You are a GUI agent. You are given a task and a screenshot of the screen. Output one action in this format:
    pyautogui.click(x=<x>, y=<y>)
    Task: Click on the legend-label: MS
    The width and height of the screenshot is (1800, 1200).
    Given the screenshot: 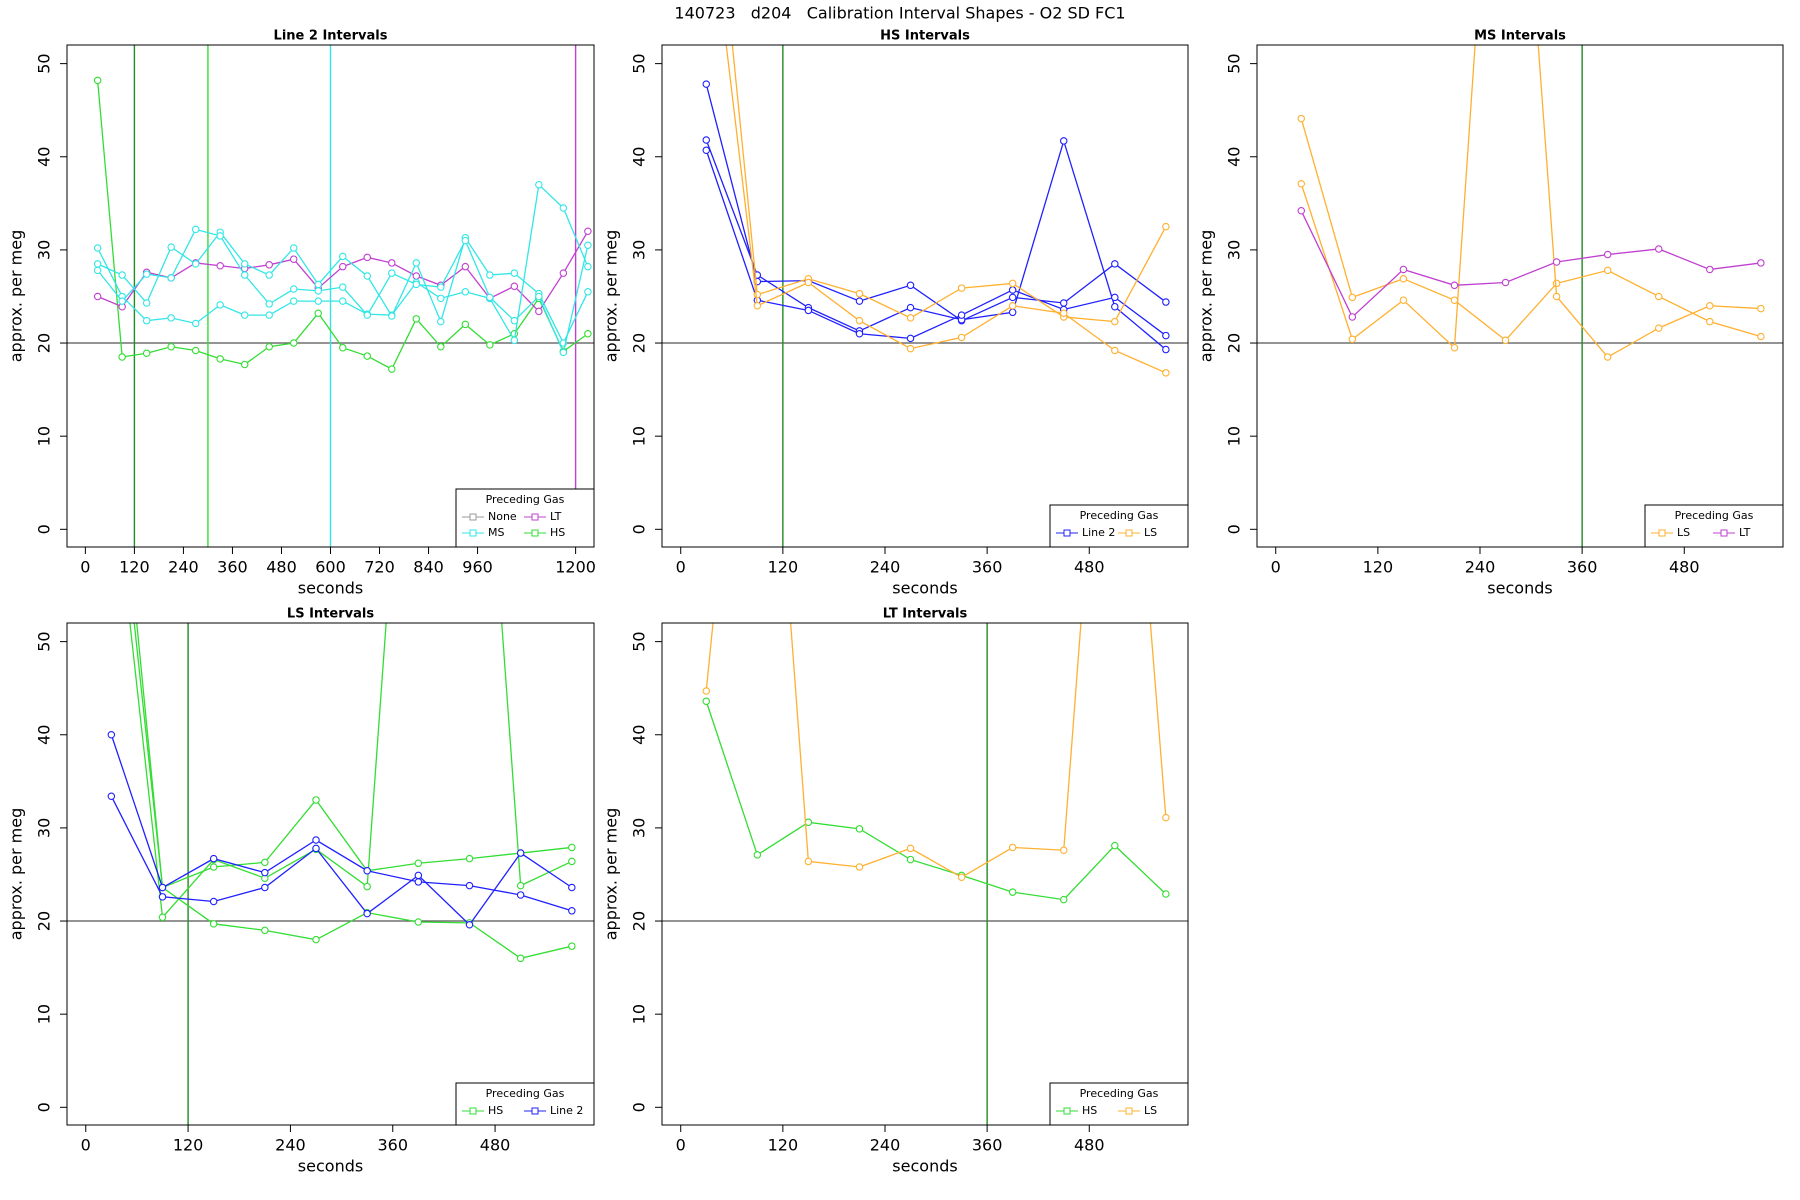 What is the action you would take?
    pyautogui.click(x=496, y=532)
    